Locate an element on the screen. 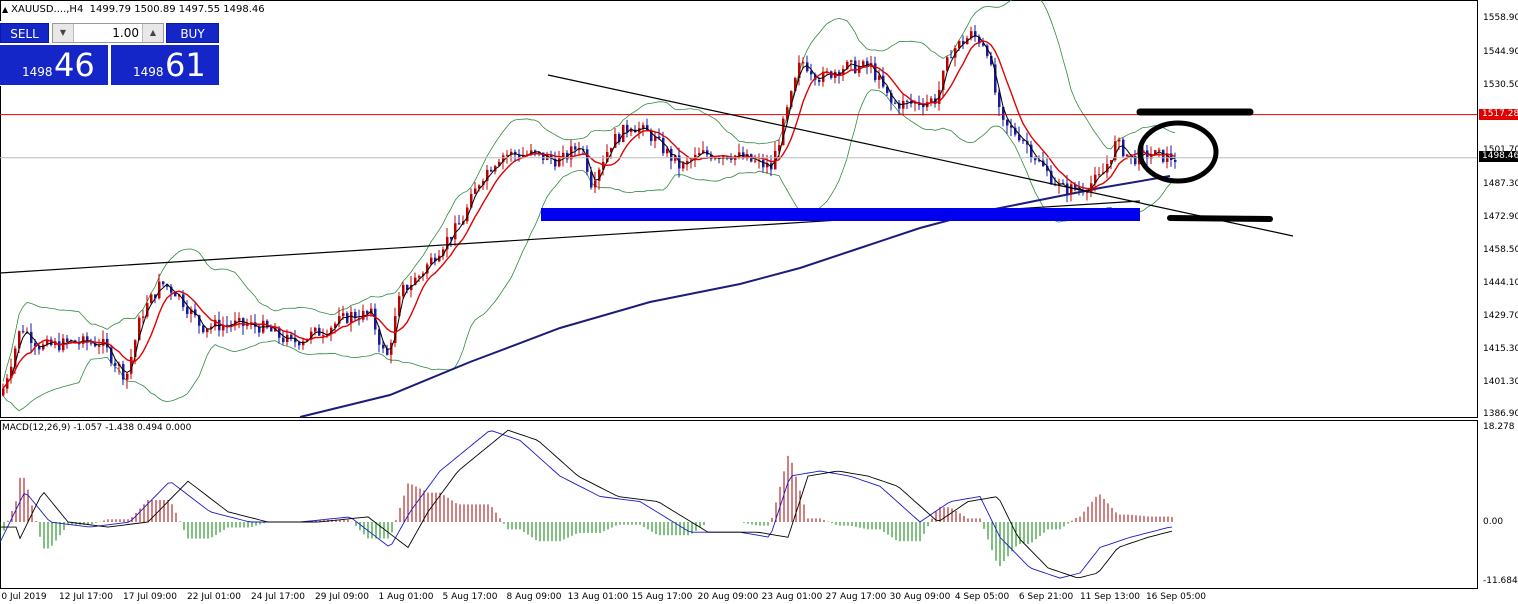 This screenshot has height=604, width=1518. time-axis-label: 12 Jul 17:00 is located at coordinates (86, 597).